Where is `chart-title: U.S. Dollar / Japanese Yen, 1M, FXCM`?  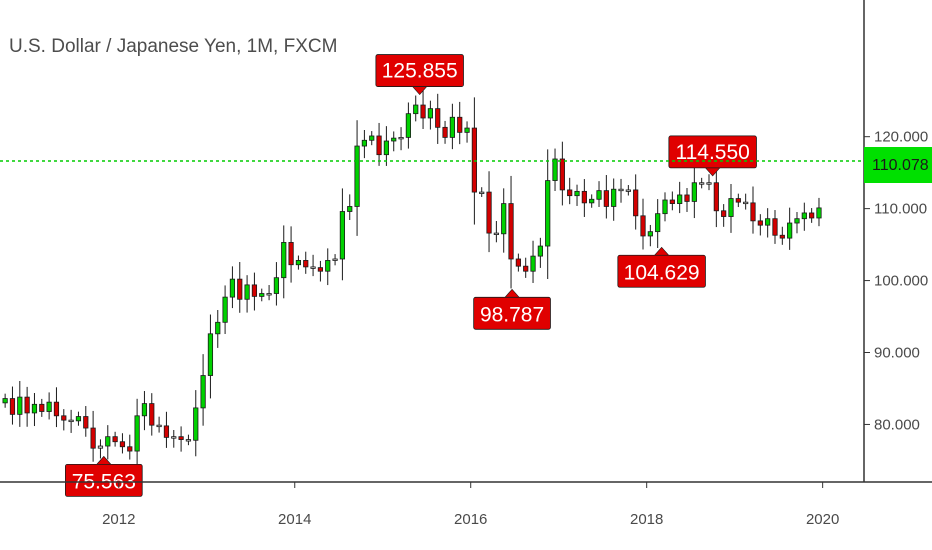 chart-title: U.S. Dollar / Japanese Yen, 1M, FXCM is located at coordinates (173, 46).